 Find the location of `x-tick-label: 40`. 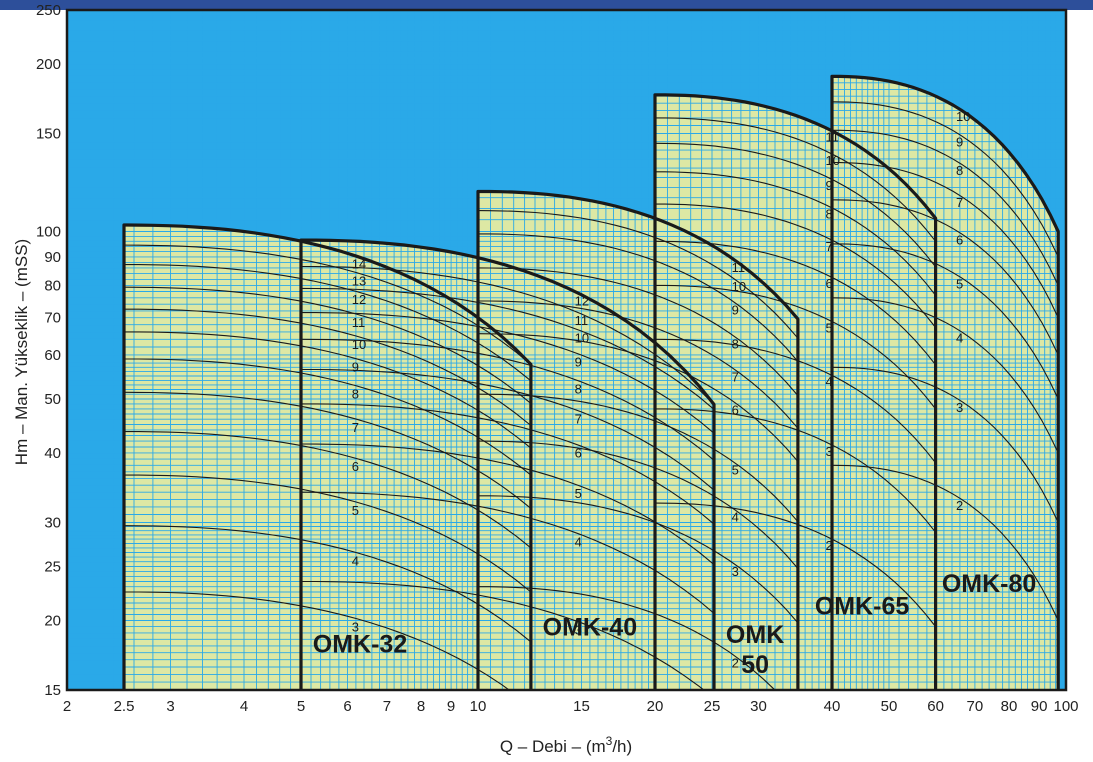

x-tick-label: 40 is located at coordinates (832, 706).